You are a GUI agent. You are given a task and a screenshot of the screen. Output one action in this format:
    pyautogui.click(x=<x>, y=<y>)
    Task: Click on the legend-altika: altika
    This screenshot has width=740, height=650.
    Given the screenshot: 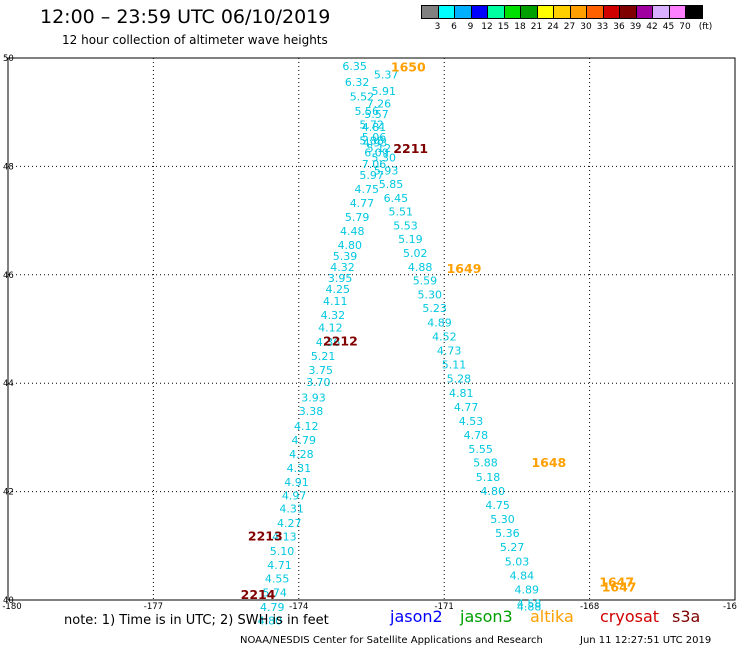 What is the action you would take?
    pyautogui.click(x=552, y=616)
    